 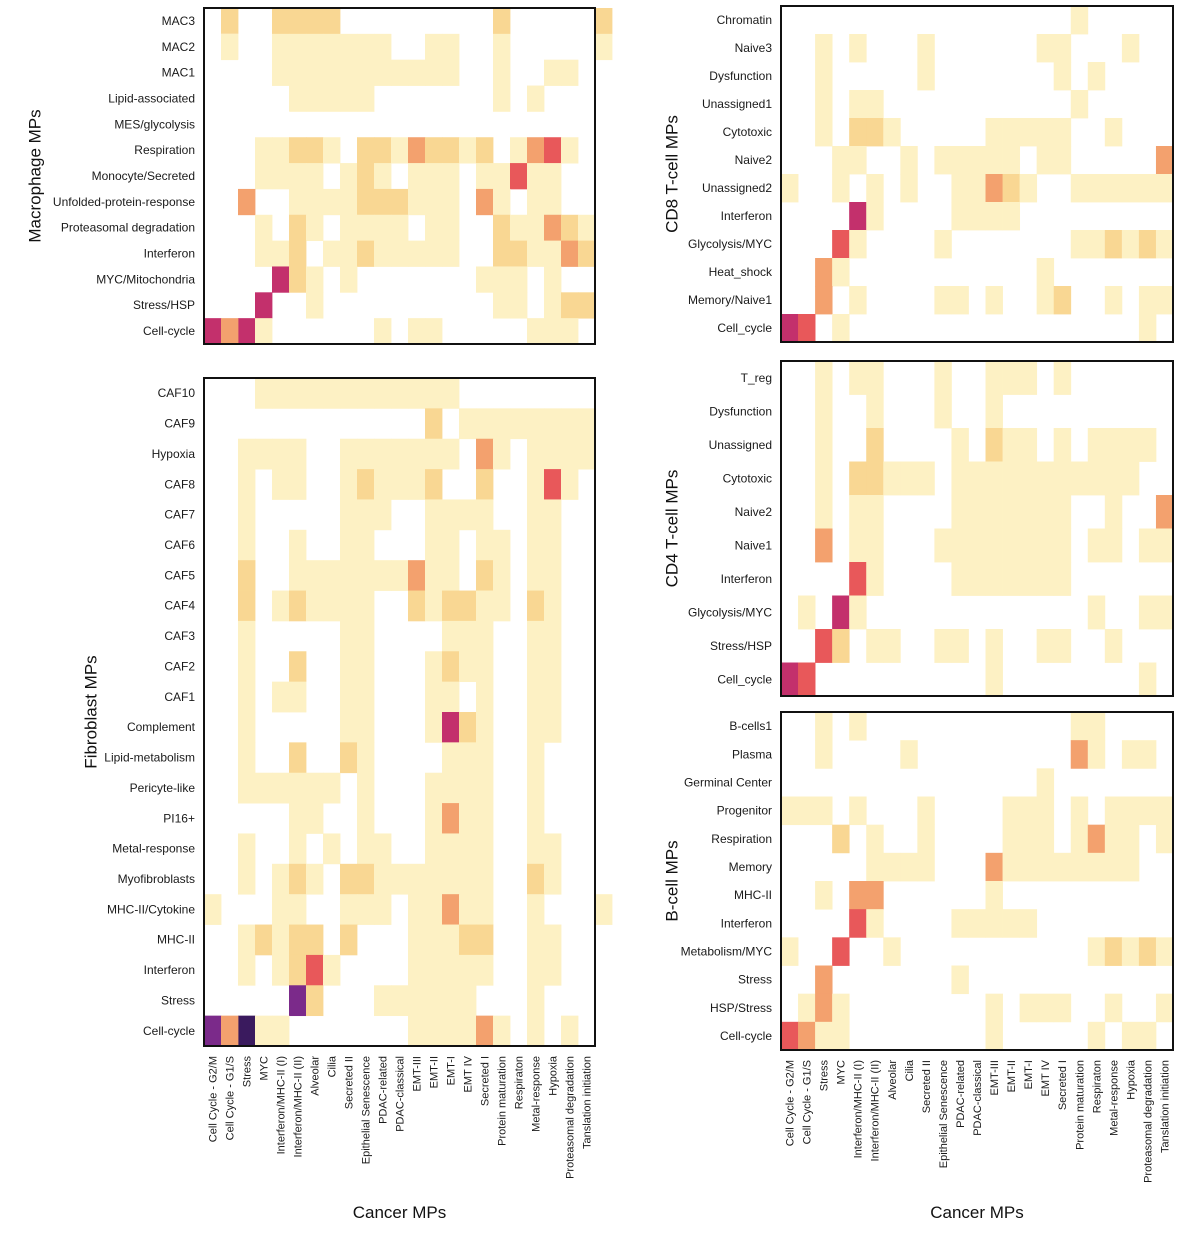 I want to click on column-label: Protein maturation, so click(x=1080, y=1105).